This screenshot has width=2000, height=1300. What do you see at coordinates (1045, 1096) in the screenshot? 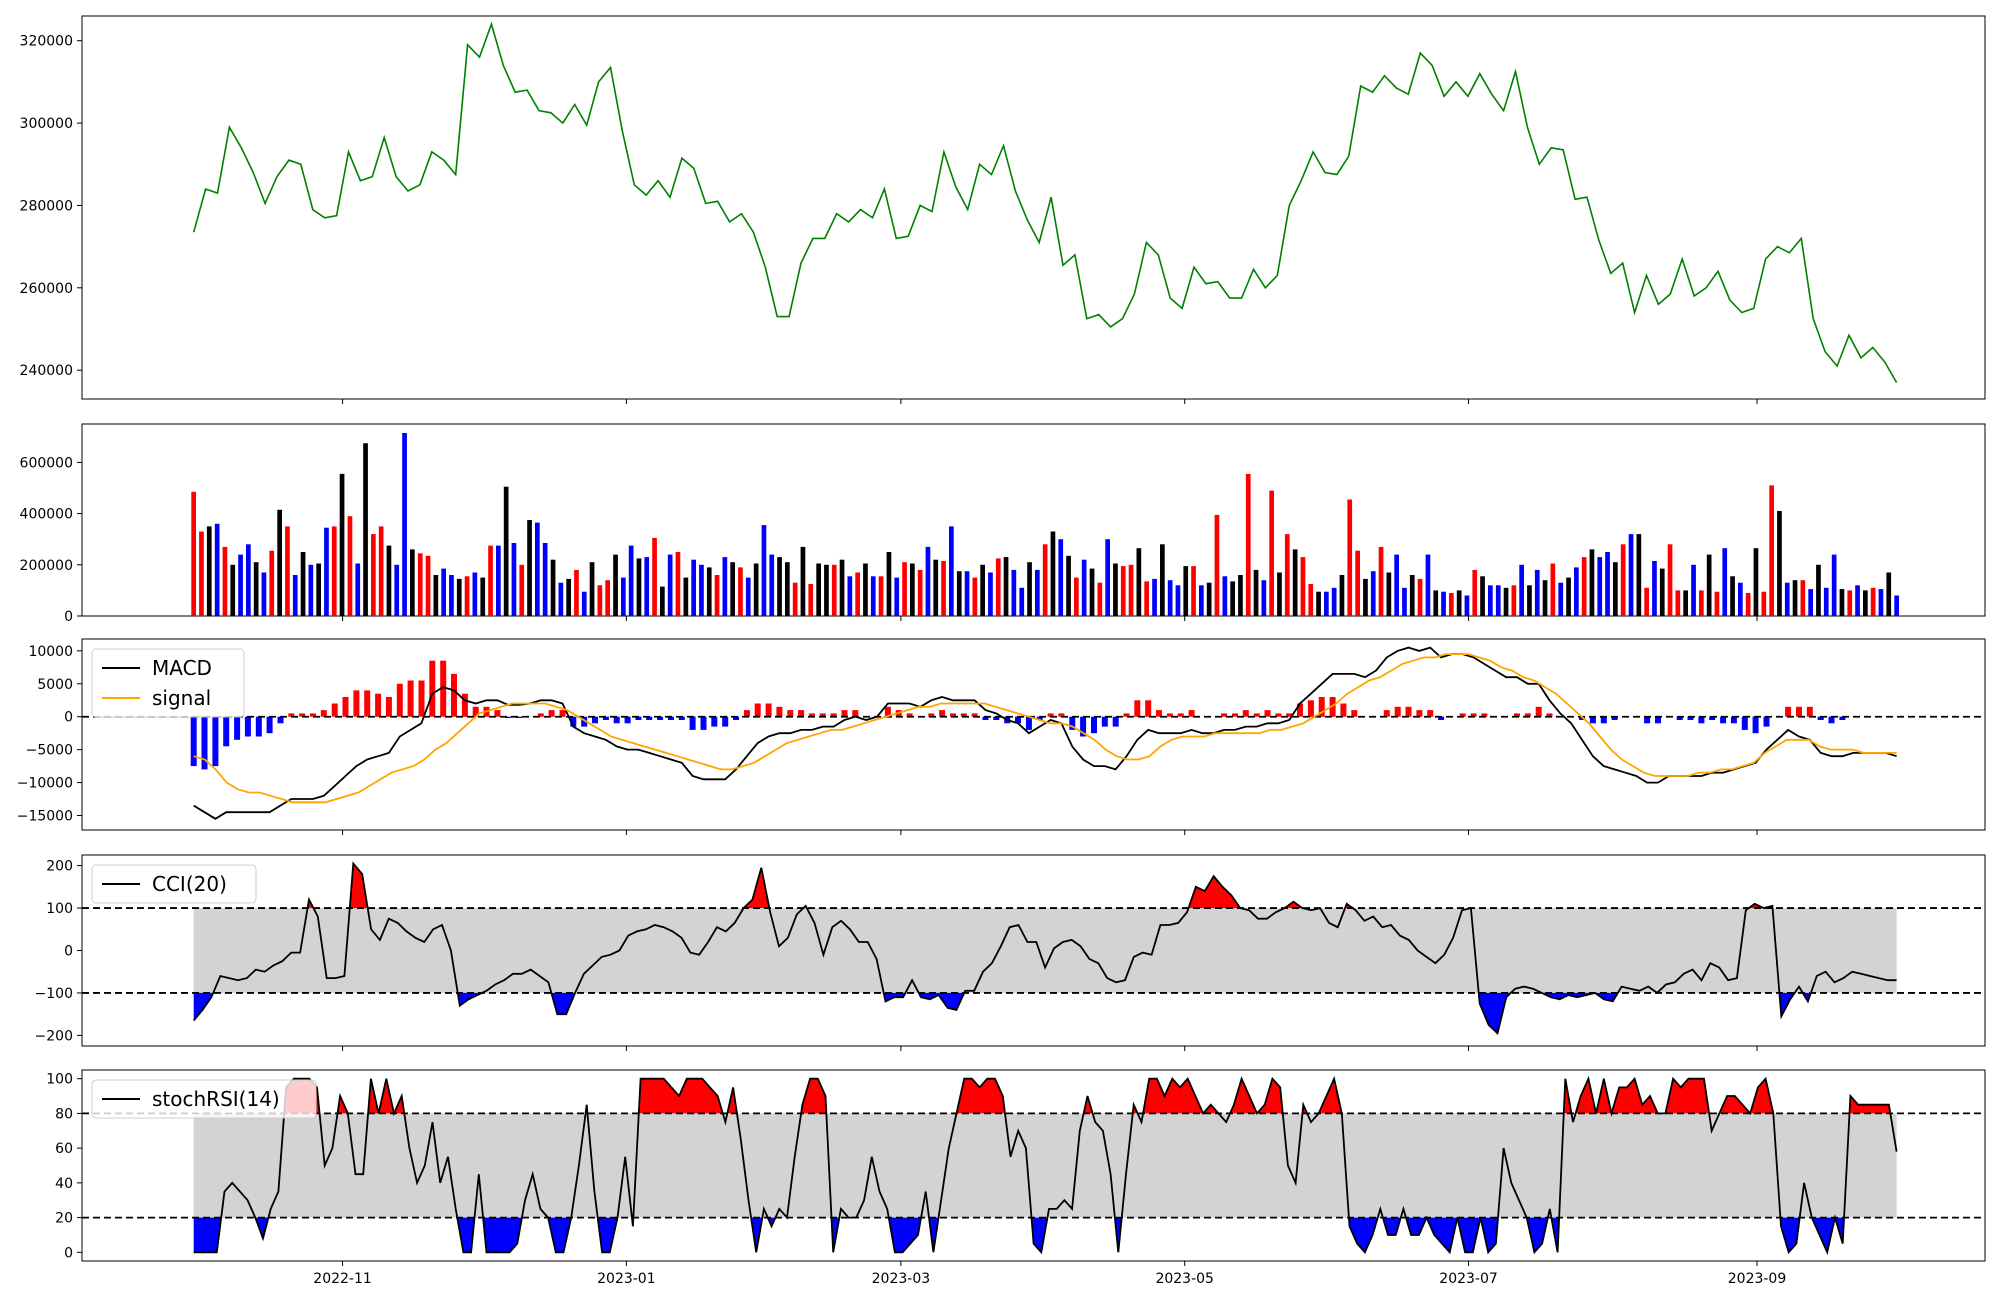
I see `stochrsi-overbought-fill` at bounding box center [1045, 1096].